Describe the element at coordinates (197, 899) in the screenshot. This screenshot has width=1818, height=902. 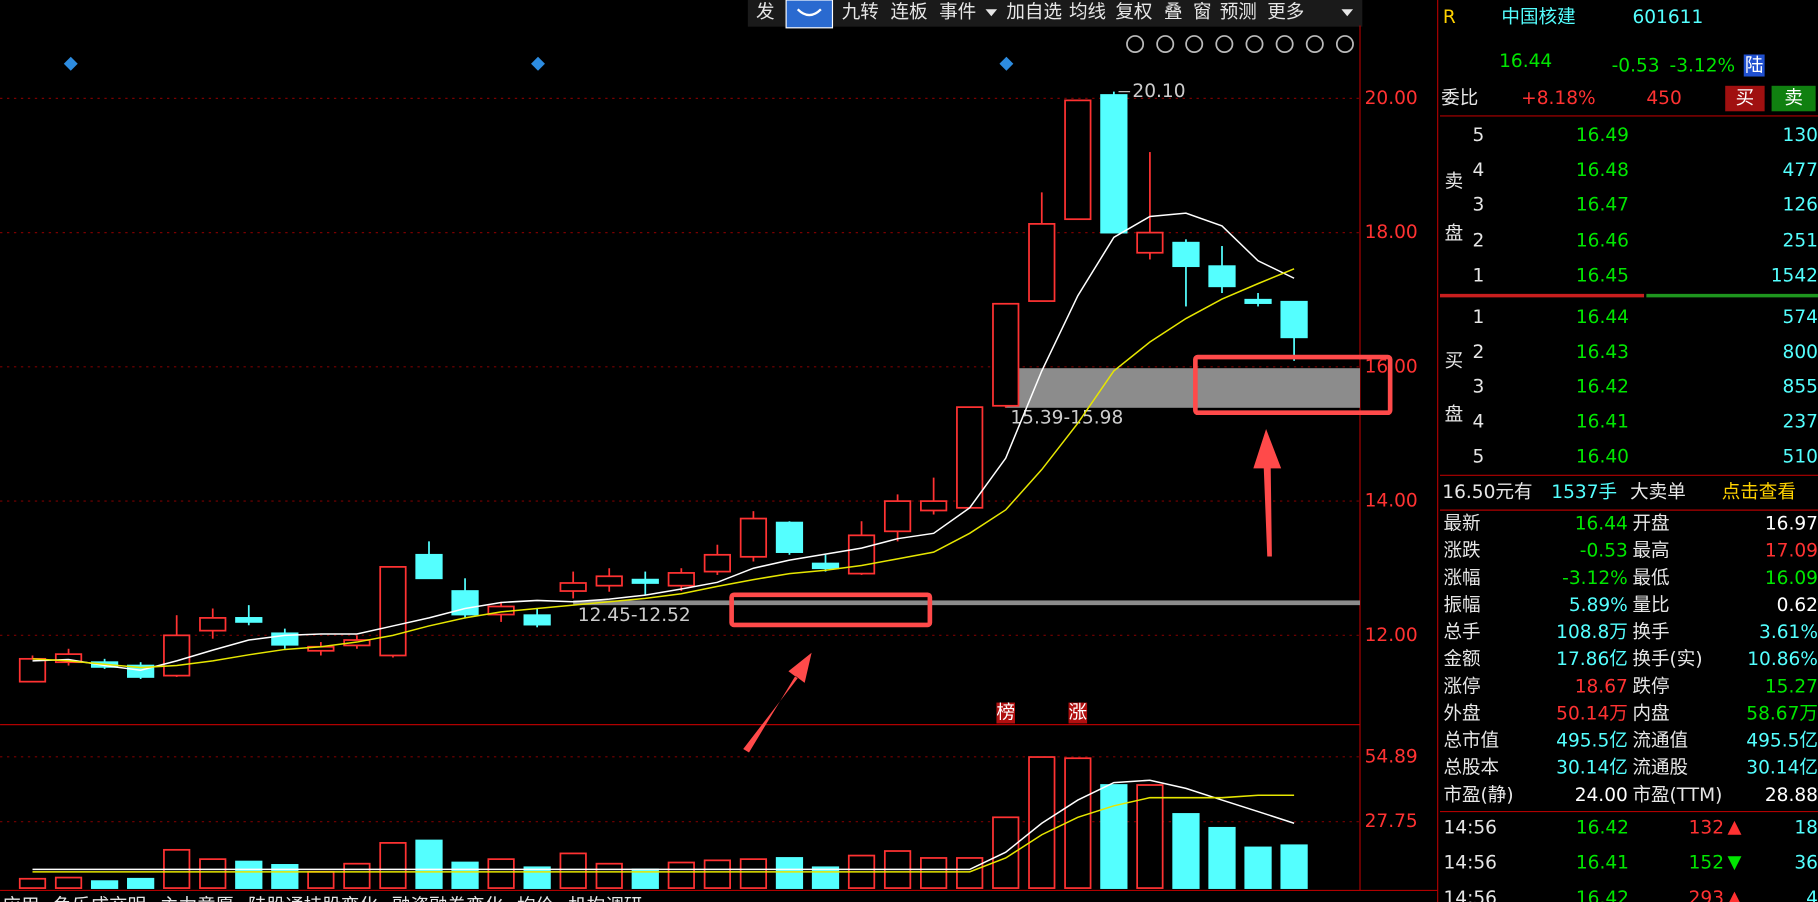
I see `tab: 主力意愿` at that location.